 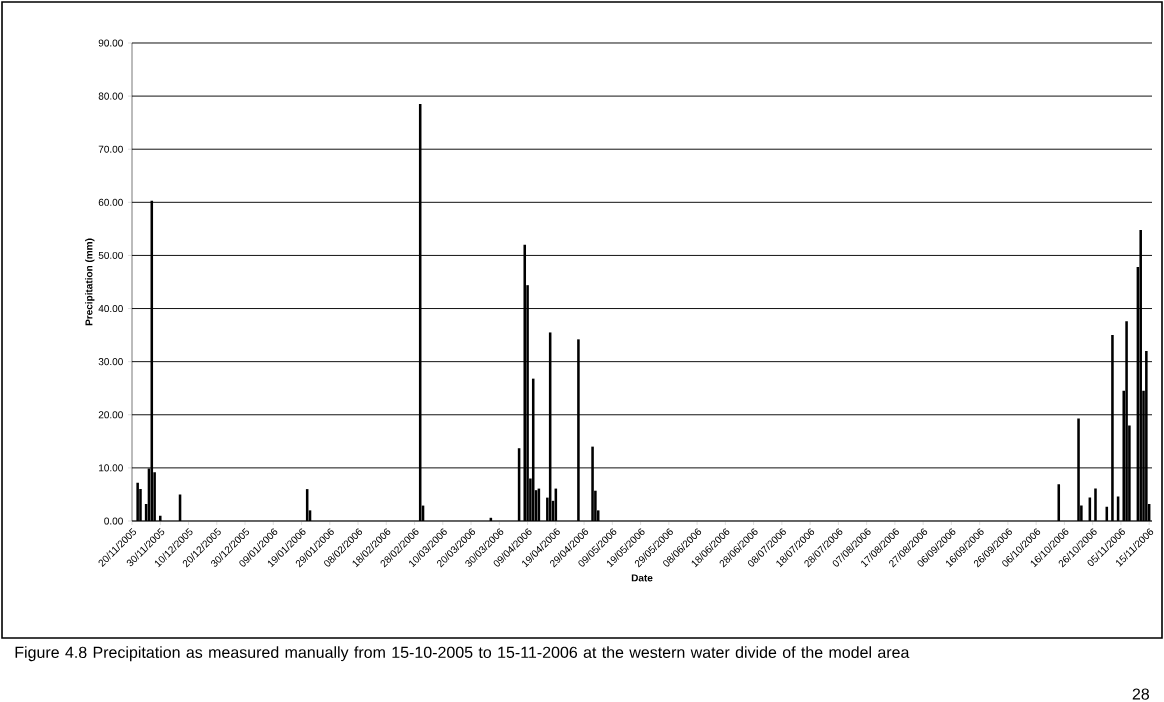 I want to click on x-axis-title: Date, so click(x=642, y=578).